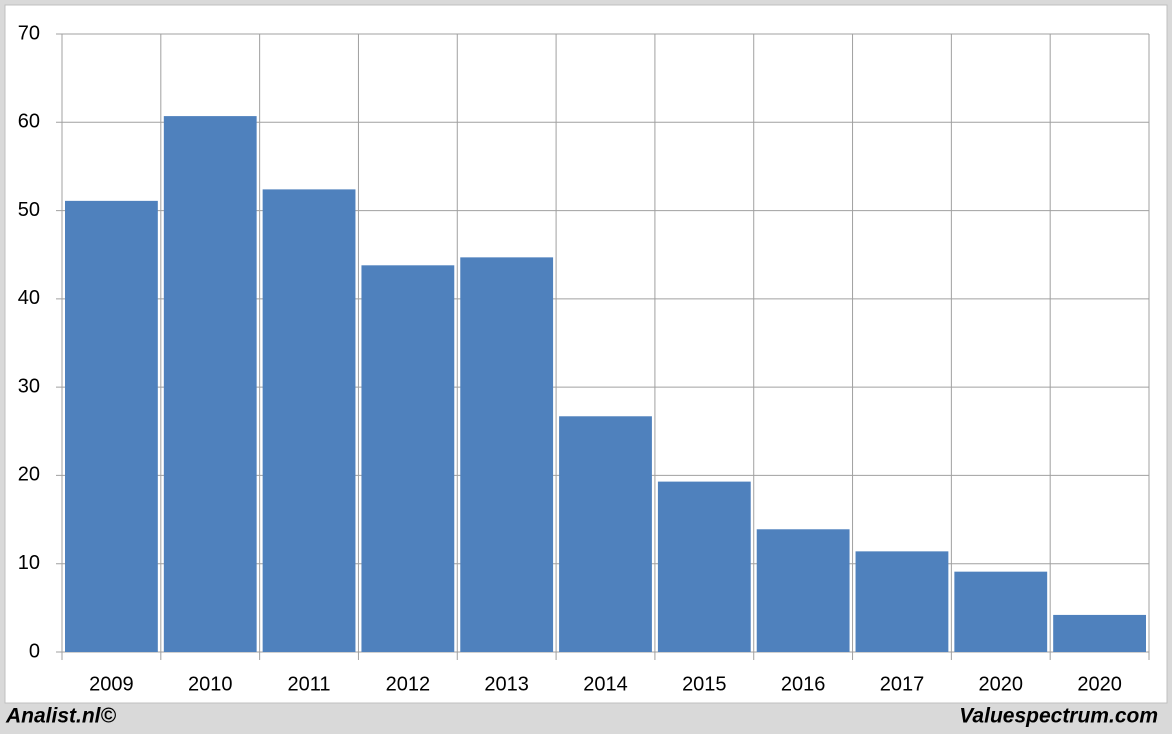  What do you see at coordinates (29, 298) in the screenshot?
I see `y-tick-label: 40` at bounding box center [29, 298].